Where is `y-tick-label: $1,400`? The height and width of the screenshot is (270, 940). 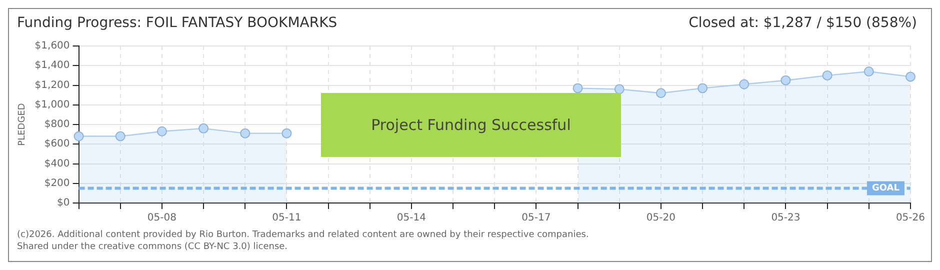
y-tick-label: $1,400 is located at coordinates (52, 66).